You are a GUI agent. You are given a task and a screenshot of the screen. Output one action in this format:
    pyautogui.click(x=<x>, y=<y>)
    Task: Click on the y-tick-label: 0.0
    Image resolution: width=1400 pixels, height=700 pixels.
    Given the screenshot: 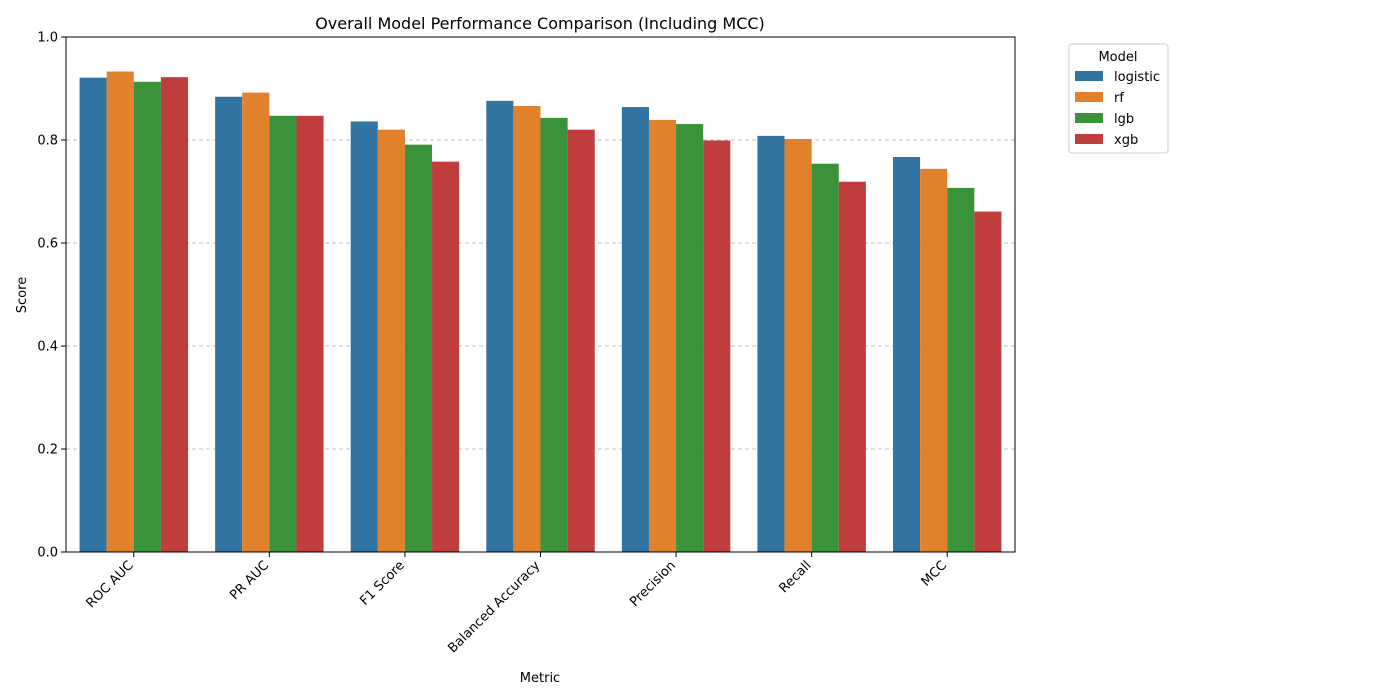 What is the action you would take?
    pyautogui.click(x=47, y=553)
    